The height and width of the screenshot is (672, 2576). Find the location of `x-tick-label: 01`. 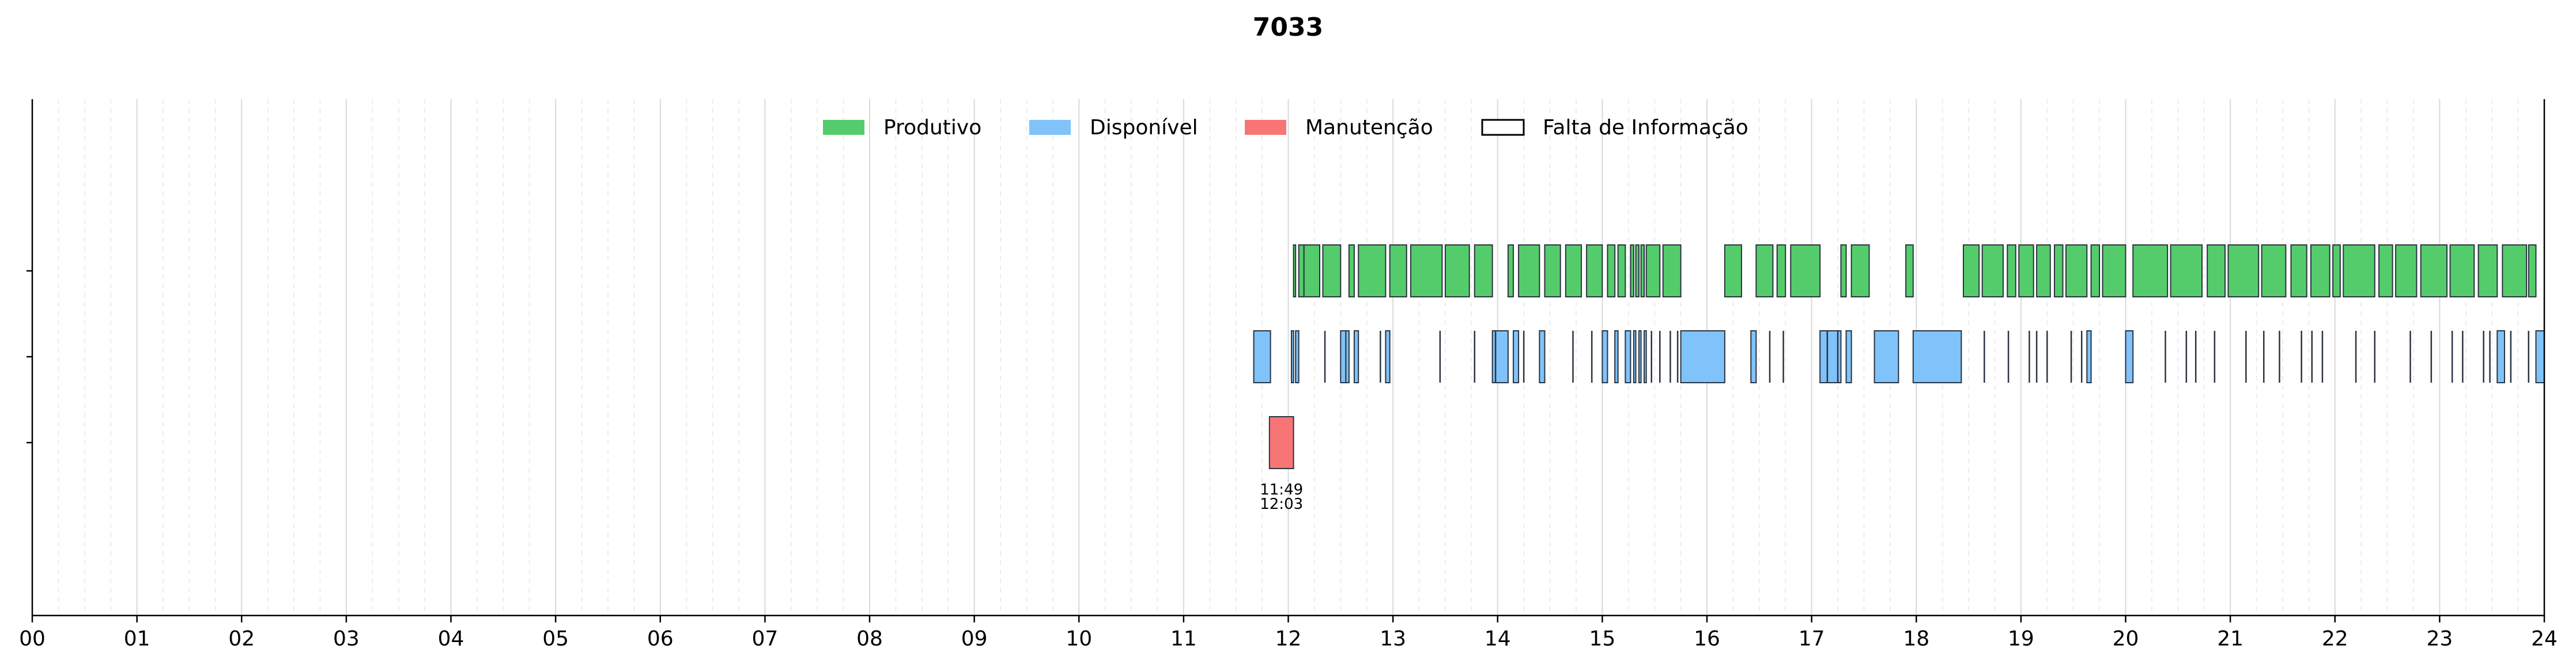

x-tick-label: 01 is located at coordinates (137, 639).